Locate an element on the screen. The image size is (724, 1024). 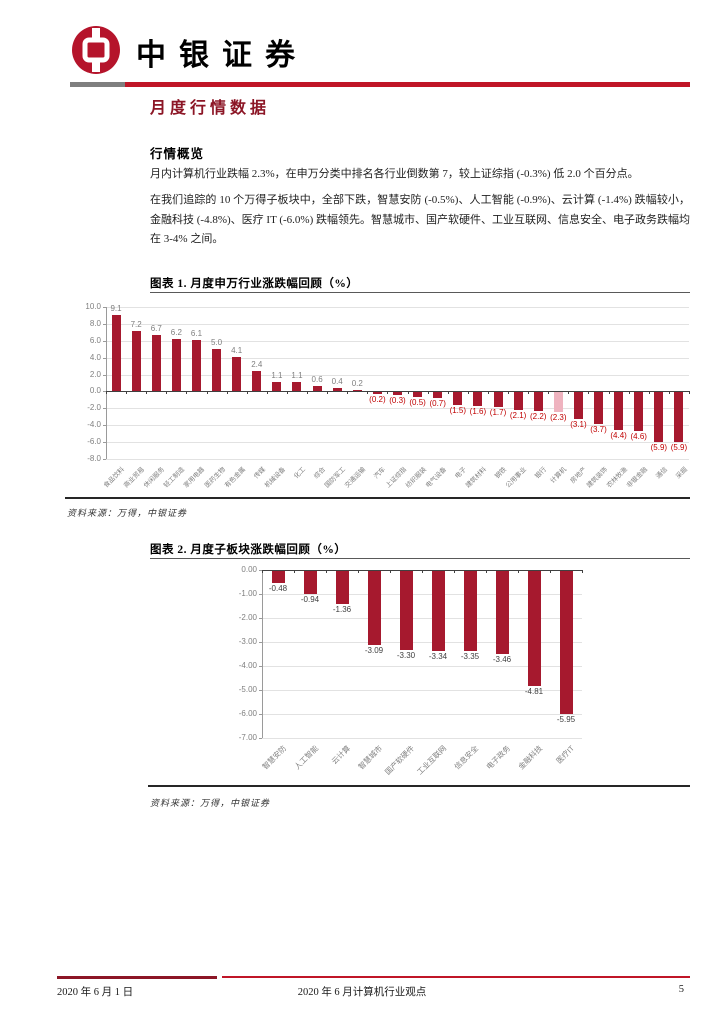
bar-value-label: (2.2) is located at coordinates (538, 417).